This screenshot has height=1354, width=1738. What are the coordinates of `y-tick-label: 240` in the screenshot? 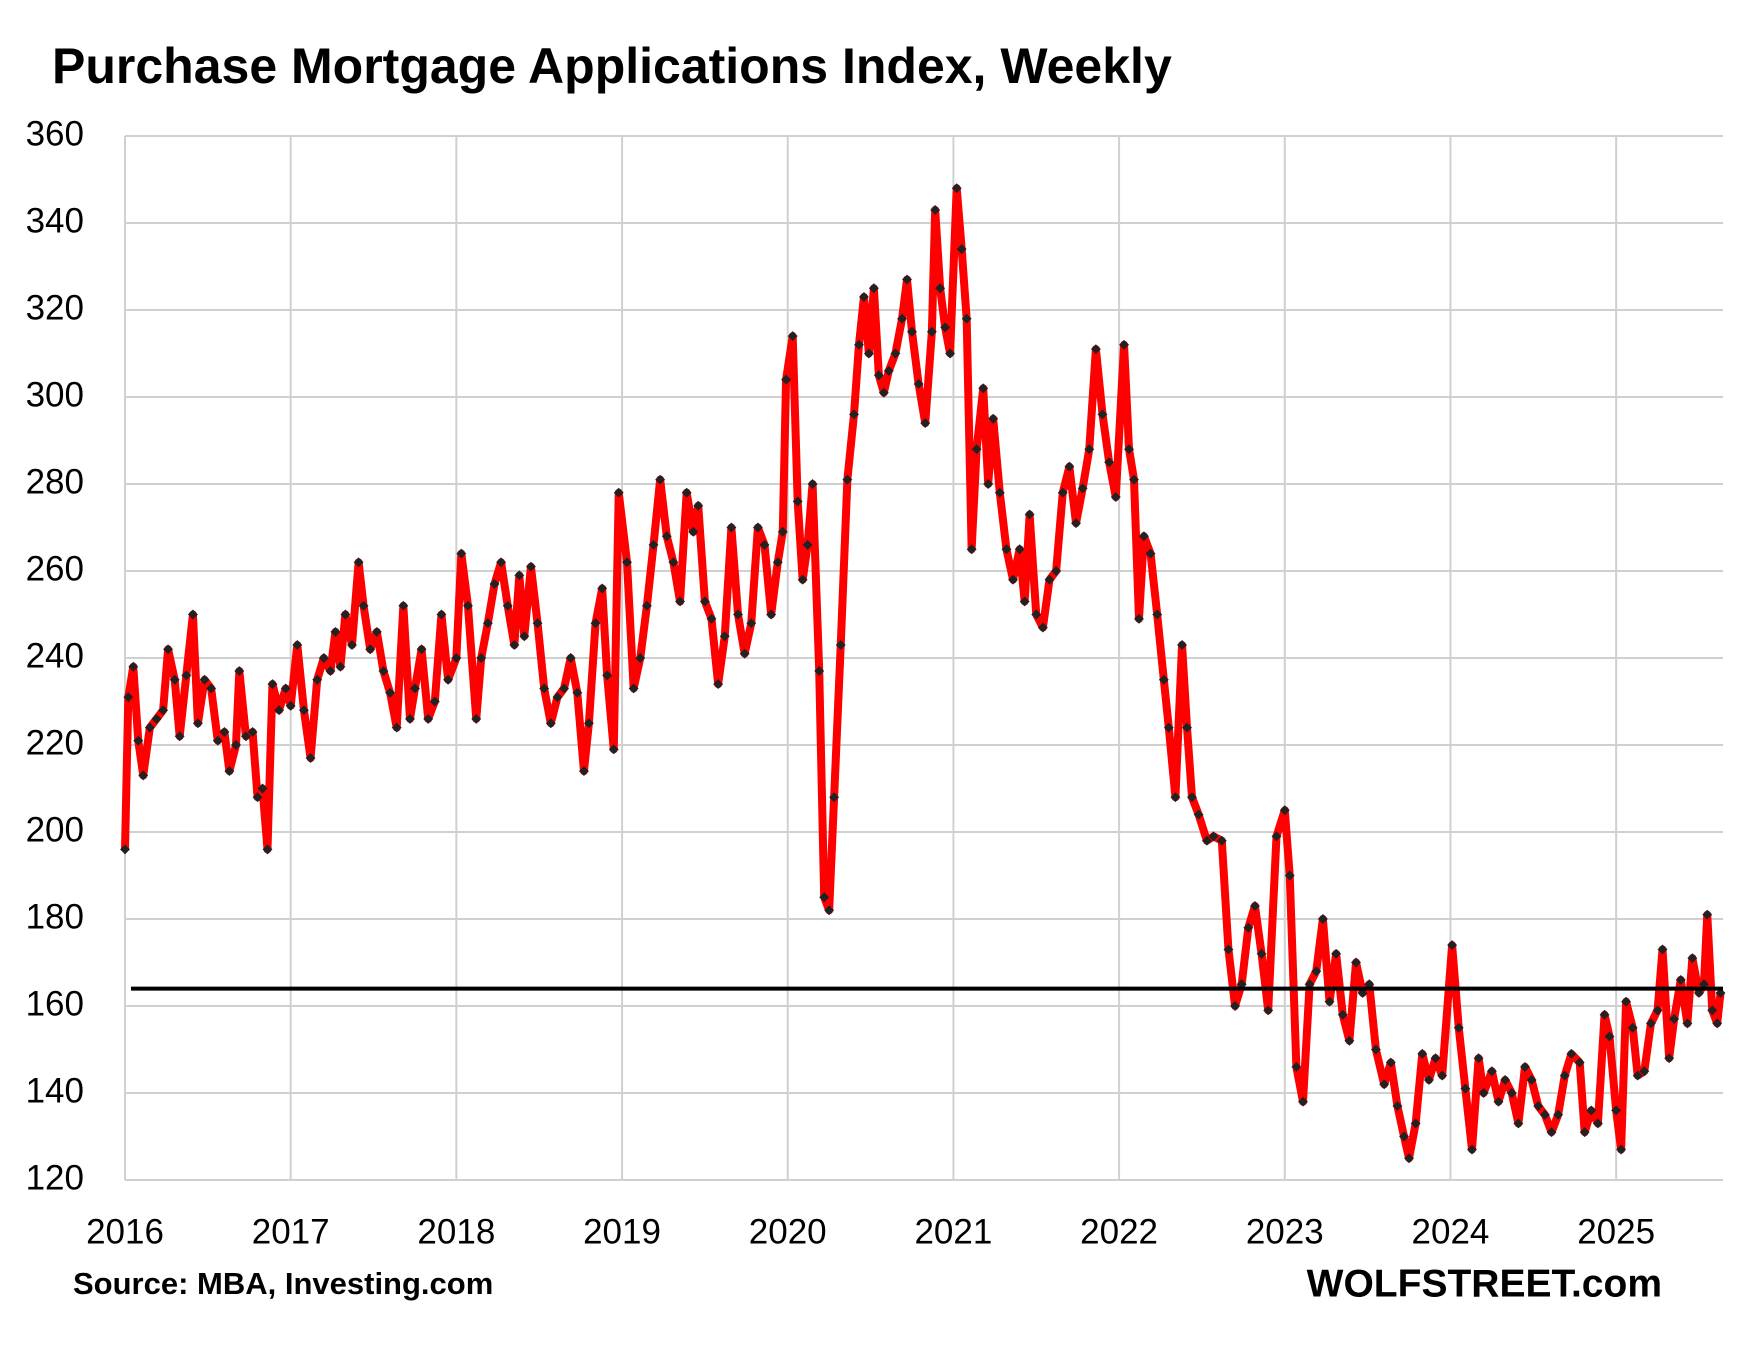 It's located at (55, 655).